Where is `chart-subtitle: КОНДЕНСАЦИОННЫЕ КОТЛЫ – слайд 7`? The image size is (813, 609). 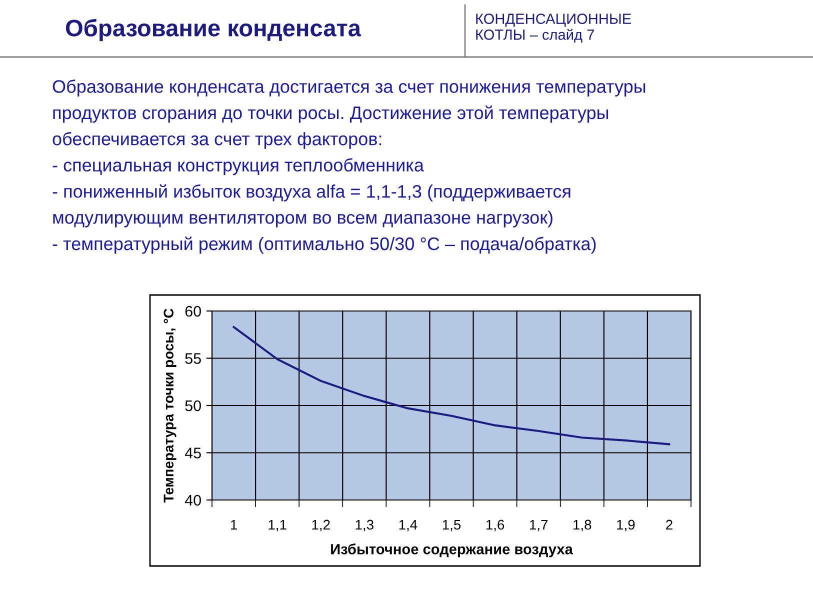 chart-subtitle: КОНДЕНСАЦИОННЫЕ КОТЛЫ – слайд 7 is located at coordinates (553, 28).